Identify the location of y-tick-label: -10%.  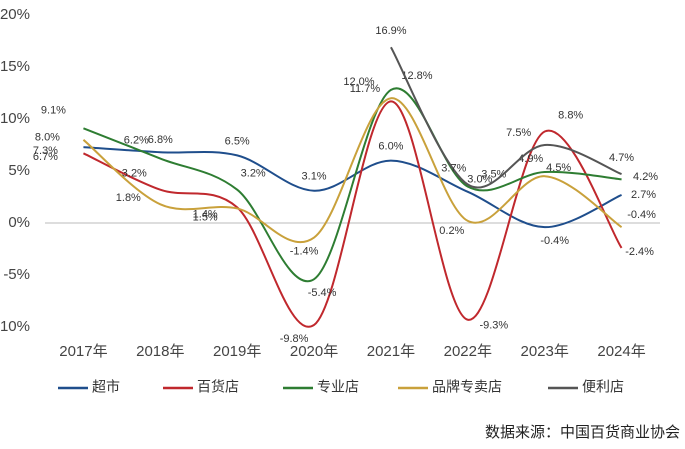
(15, 326).